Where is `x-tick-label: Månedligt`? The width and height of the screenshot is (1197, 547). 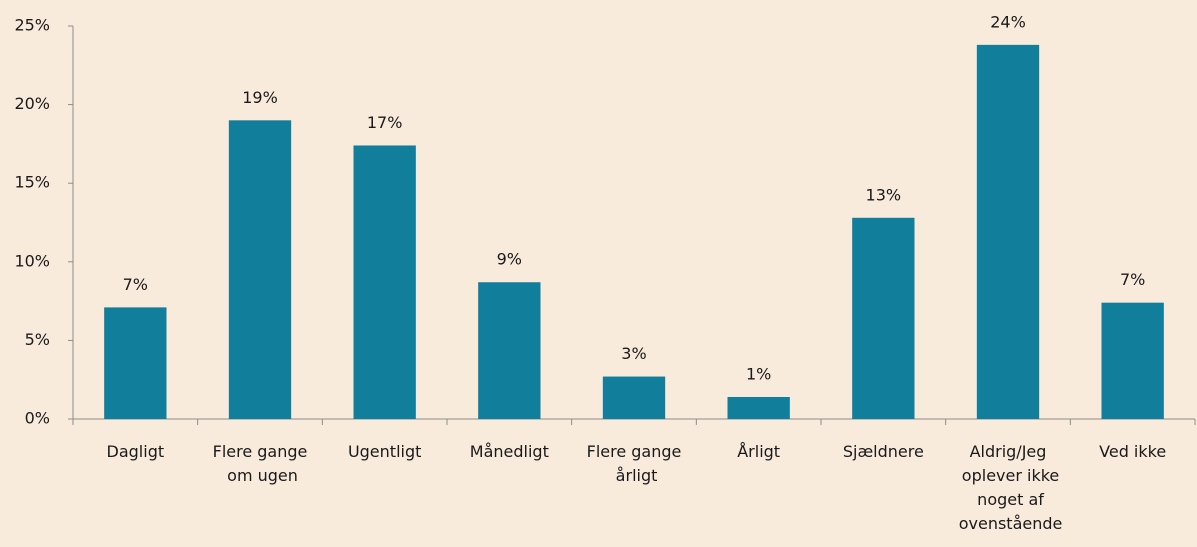 x-tick-label: Månedligt is located at coordinates (509, 451).